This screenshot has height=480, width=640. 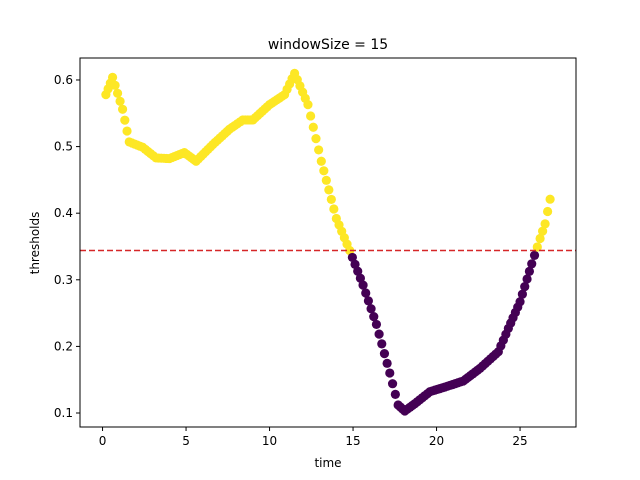 What do you see at coordinates (519, 441) in the screenshot?
I see `x-tick-label: 25` at bounding box center [519, 441].